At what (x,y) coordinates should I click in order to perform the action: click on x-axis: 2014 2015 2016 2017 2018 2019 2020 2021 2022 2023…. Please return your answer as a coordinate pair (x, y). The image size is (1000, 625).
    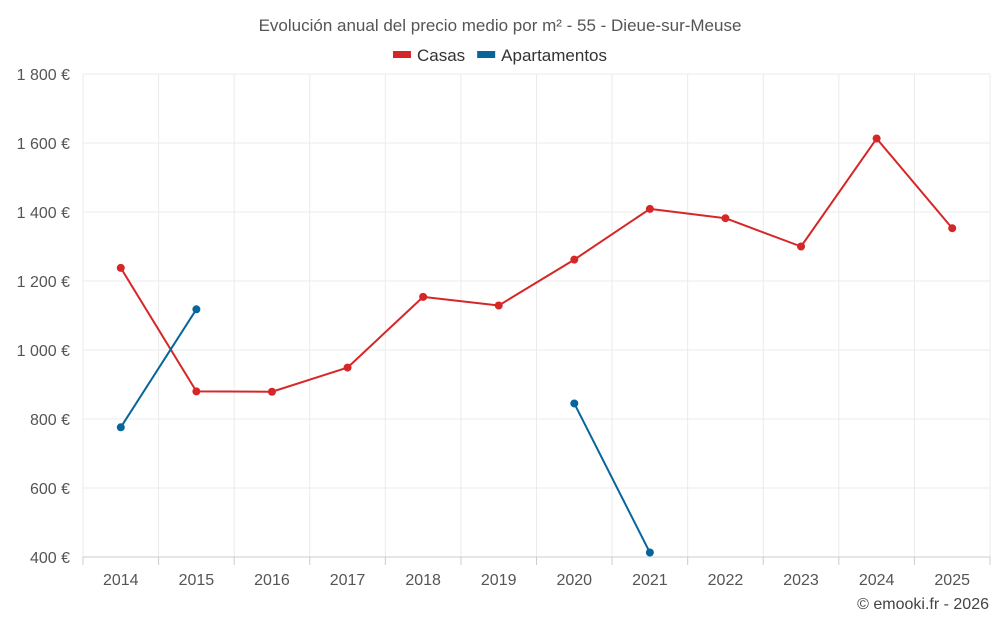
    Looking at the image, I should click on (536, 572).